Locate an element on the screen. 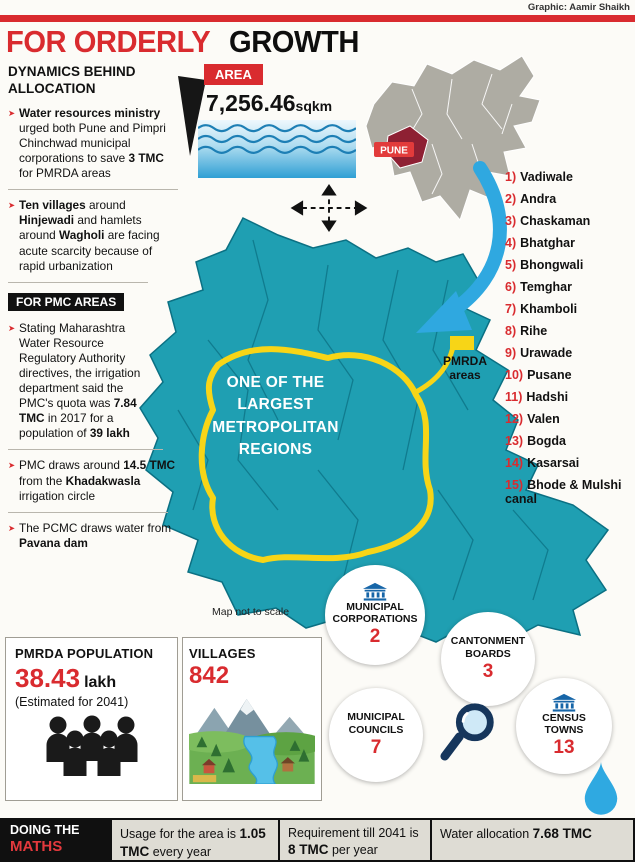 This screenshot has height=862, width=635. villages-box: VILLAGES 842 is located at coordinates (251, 719).